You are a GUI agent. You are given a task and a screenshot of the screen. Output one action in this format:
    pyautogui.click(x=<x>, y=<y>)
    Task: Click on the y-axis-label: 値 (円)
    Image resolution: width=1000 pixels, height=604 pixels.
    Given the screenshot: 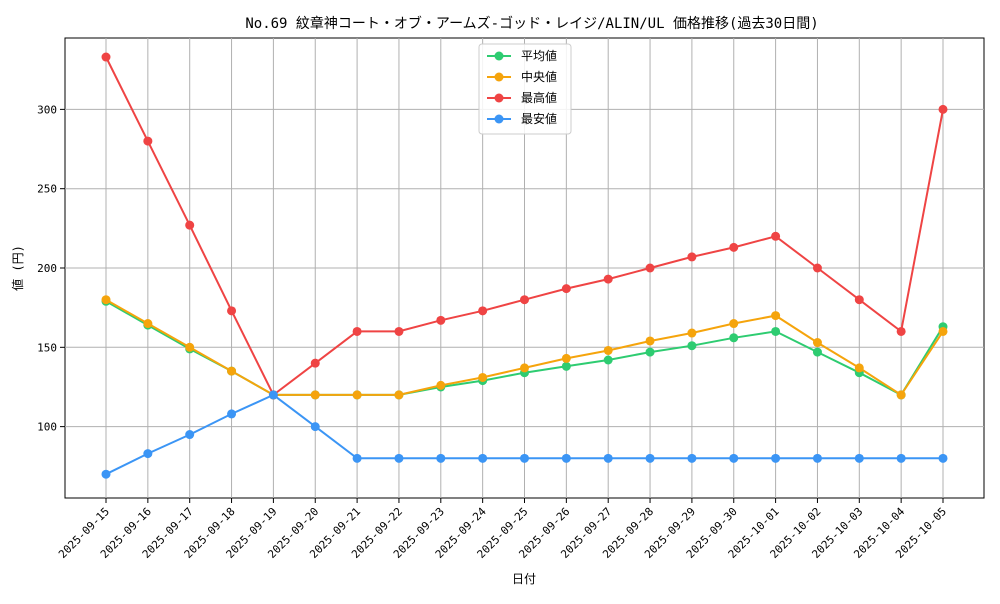 What is the action you would take?
    pyautogui.click(x=17, y=268)
    